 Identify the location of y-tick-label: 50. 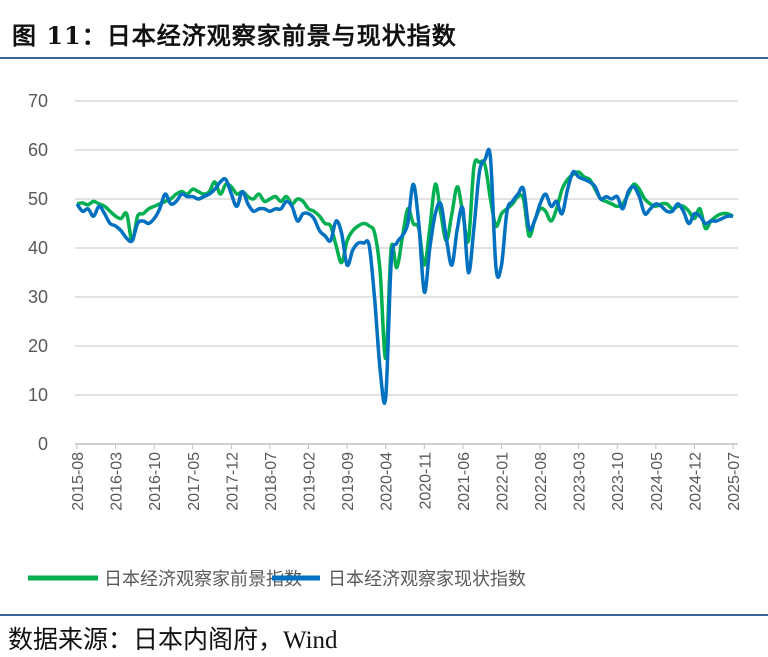
(38, 199).